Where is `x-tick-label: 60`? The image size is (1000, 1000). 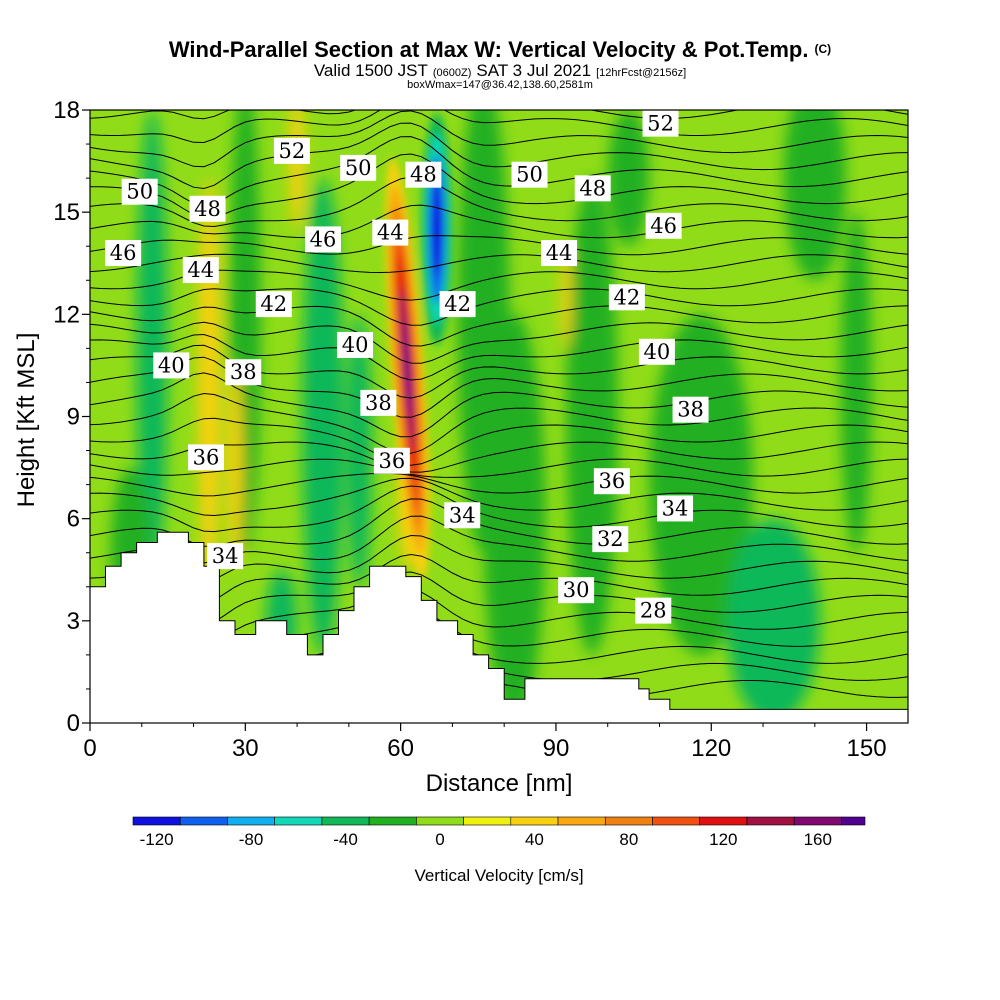 x-tick-label: 60 is located at coordinates (400, 748).